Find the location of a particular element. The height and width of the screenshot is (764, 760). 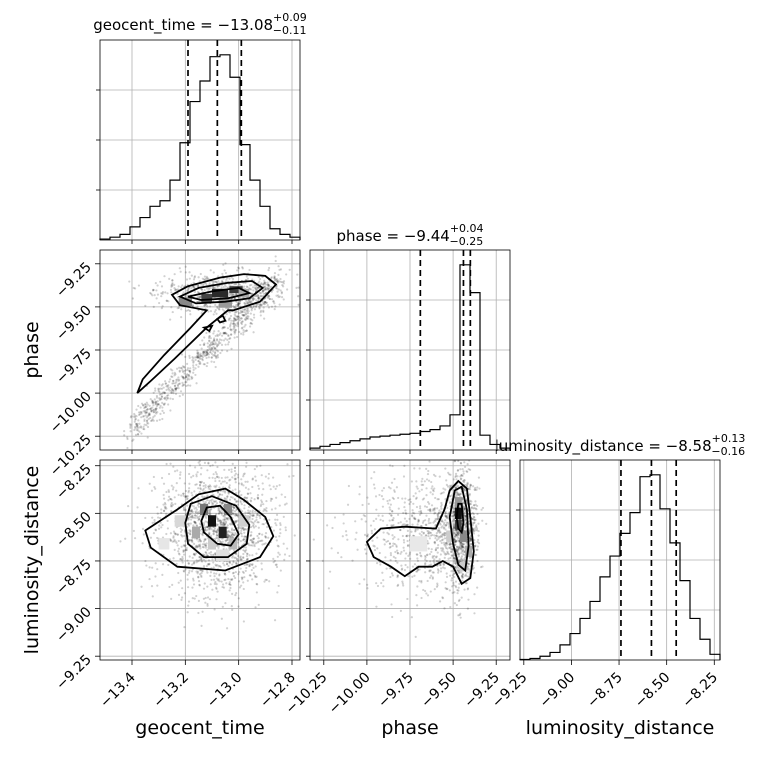

panel-title-phase: phase = −9.44+0.04 −0.25 is located at coordinates (409, 235).